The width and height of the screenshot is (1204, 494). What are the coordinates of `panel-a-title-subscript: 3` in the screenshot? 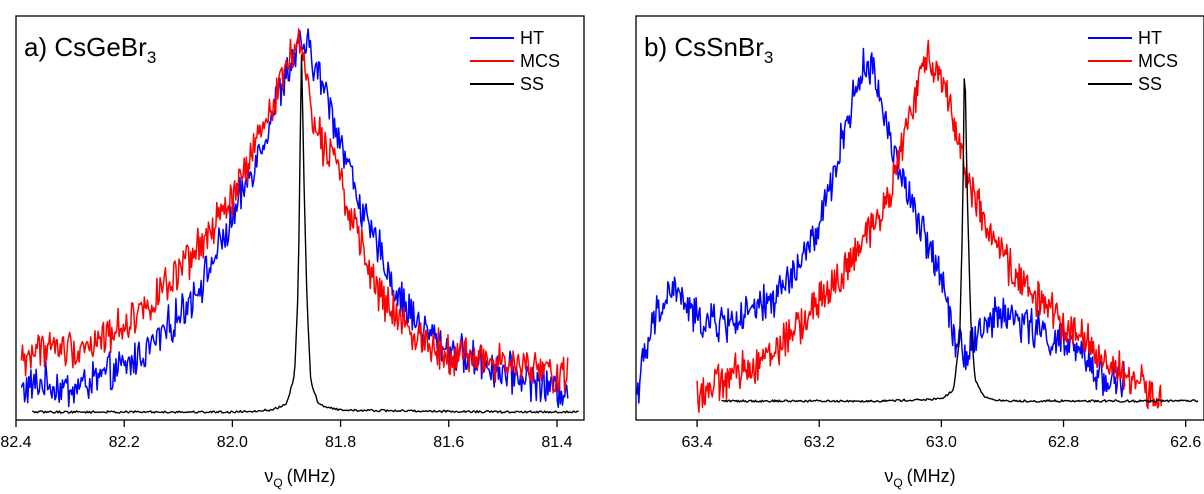 It's located at (151, 57).